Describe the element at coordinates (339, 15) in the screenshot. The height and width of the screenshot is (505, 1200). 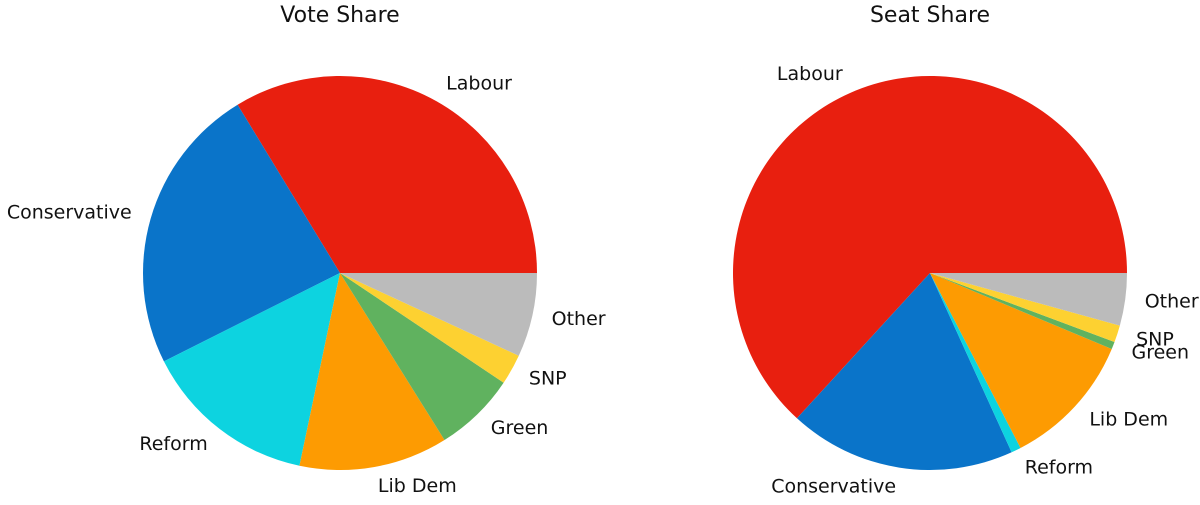
I see `chart-title: Vote Share` at that location.